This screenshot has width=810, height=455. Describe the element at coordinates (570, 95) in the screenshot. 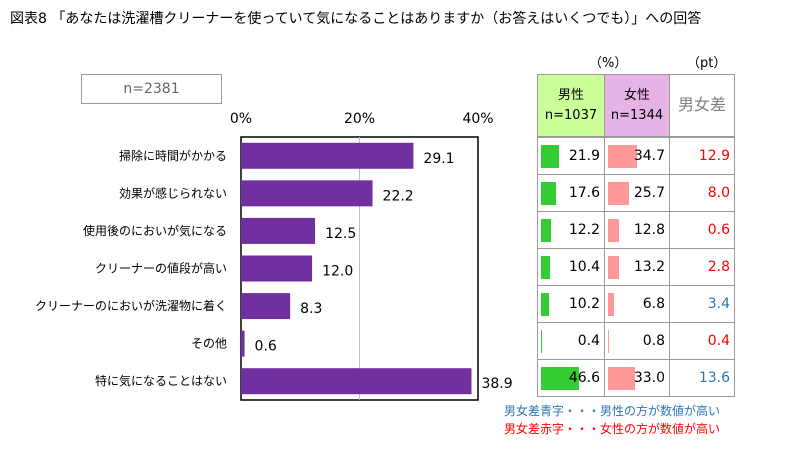

I see `male-header-label: 男性` at that location.